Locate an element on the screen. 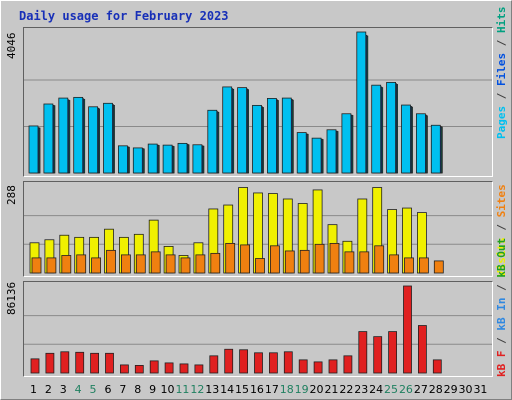 The width and height of the screenshot is (512, 400). x-tick-label: 3 is located at coordinates (63, 389).